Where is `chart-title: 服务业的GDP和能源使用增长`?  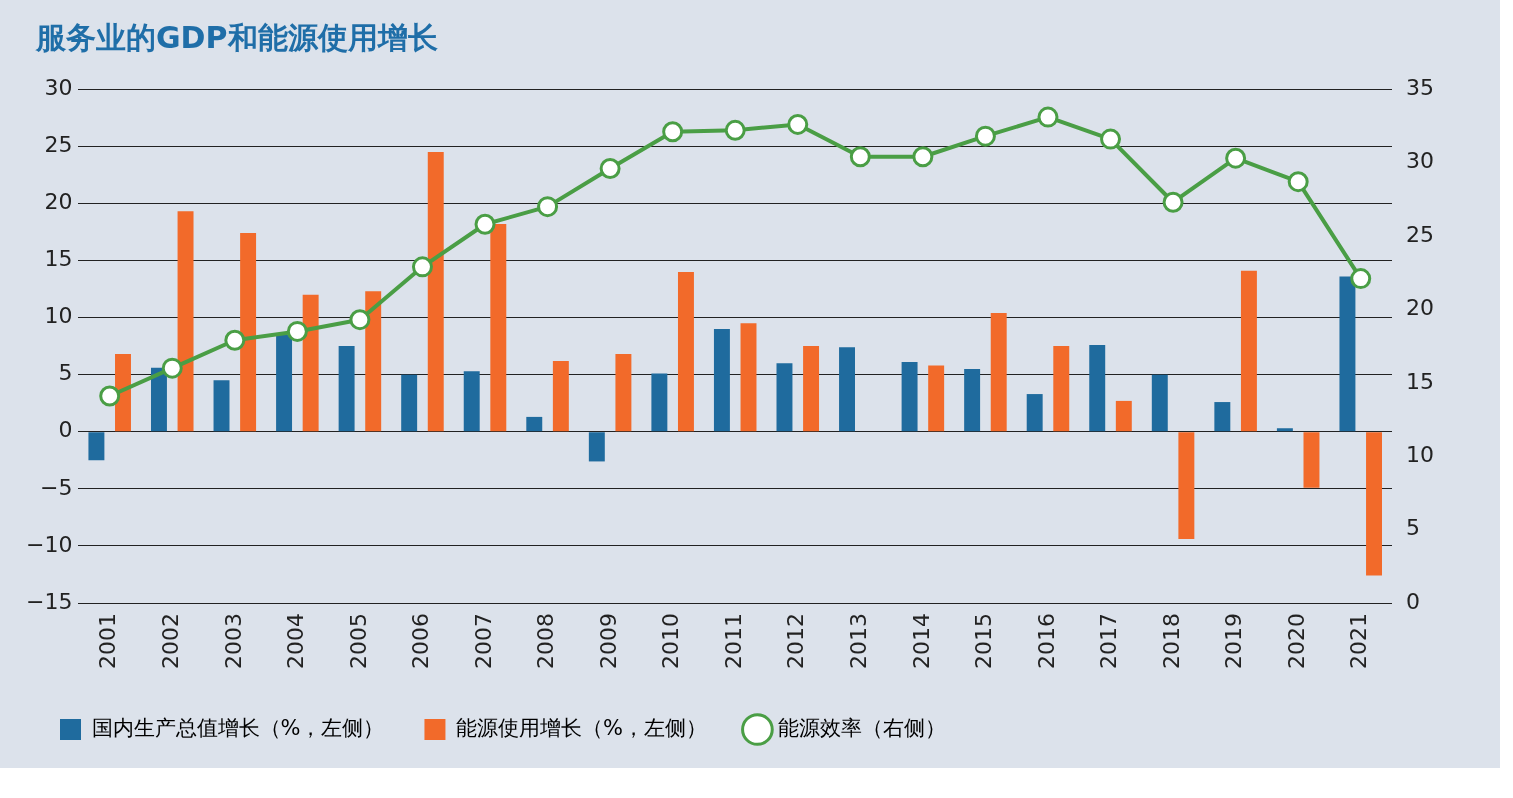 chart-title: 服务业的GDP和能源使用增长 is located at coordinates (237, 38).